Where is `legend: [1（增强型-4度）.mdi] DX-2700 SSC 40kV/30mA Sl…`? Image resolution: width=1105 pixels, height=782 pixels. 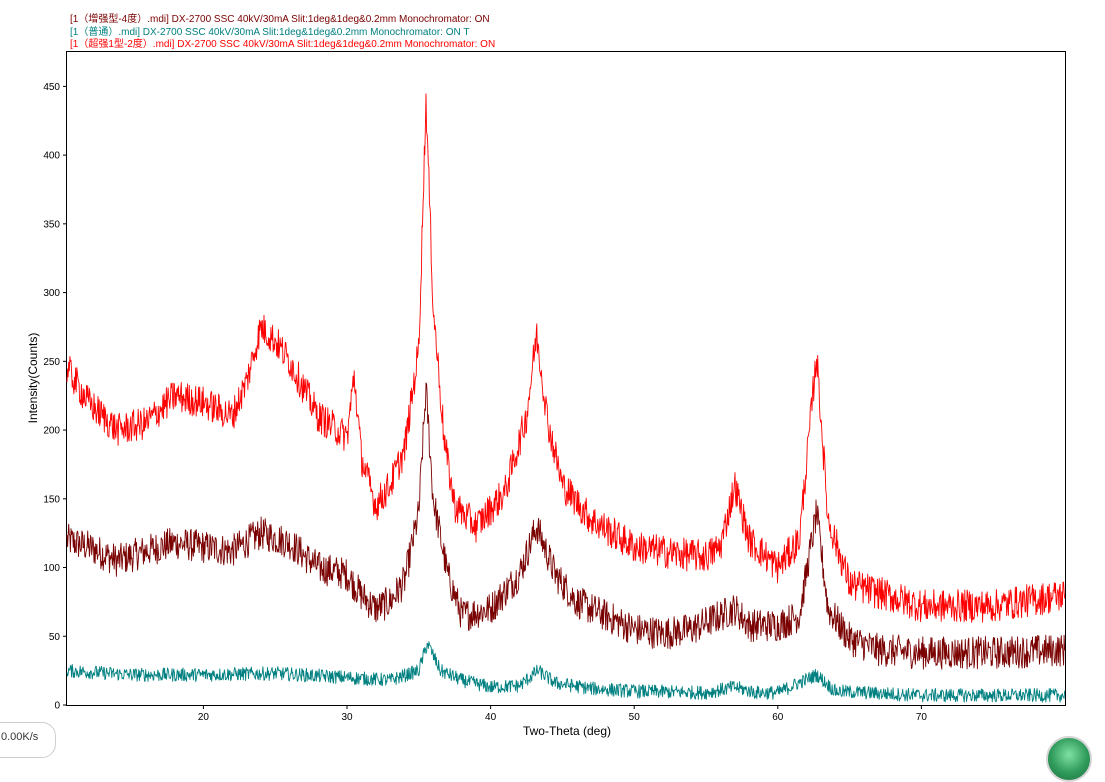 legend: [1（增强型-4度）.mdi] DX-2700 SSC 40kV/30mA Sl… is located at coordinates (282, 33).